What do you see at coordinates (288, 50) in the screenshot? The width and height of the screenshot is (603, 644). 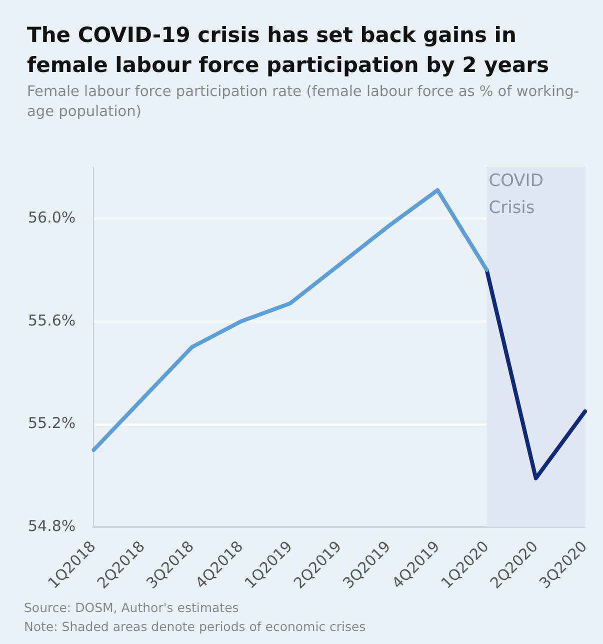 I see `chart-title: The COVID-19 crisis has set back gains in female labour force participation by 2 years` at bounding box center [288, 50].